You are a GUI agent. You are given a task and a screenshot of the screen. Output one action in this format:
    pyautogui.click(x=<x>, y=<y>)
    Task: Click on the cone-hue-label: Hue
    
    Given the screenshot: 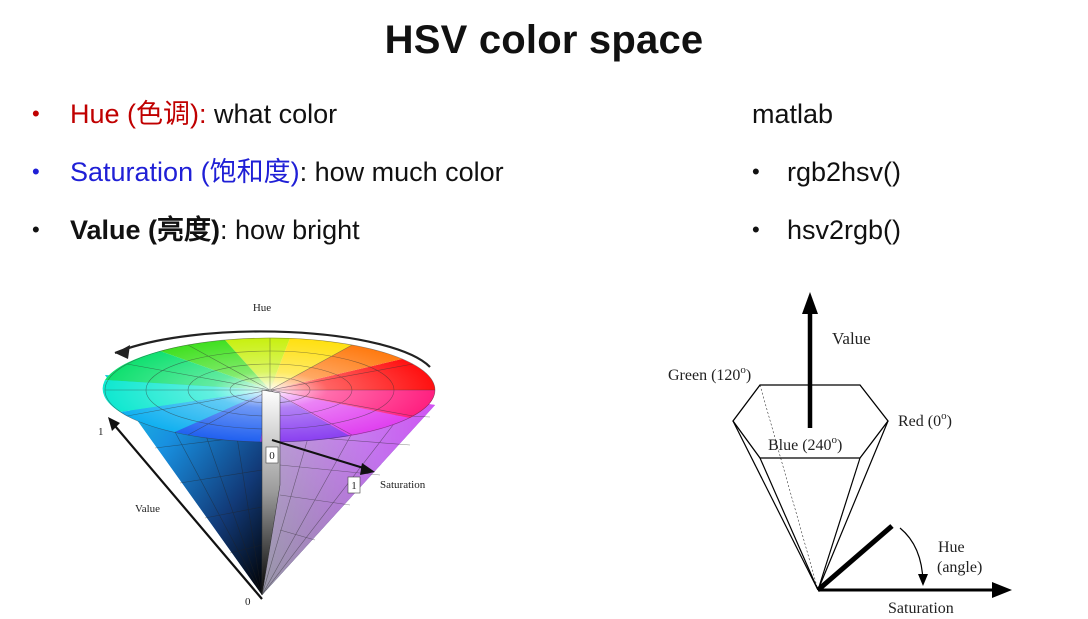 What is the action you would take?
    pyautogui.click(x=262, y=308)
    